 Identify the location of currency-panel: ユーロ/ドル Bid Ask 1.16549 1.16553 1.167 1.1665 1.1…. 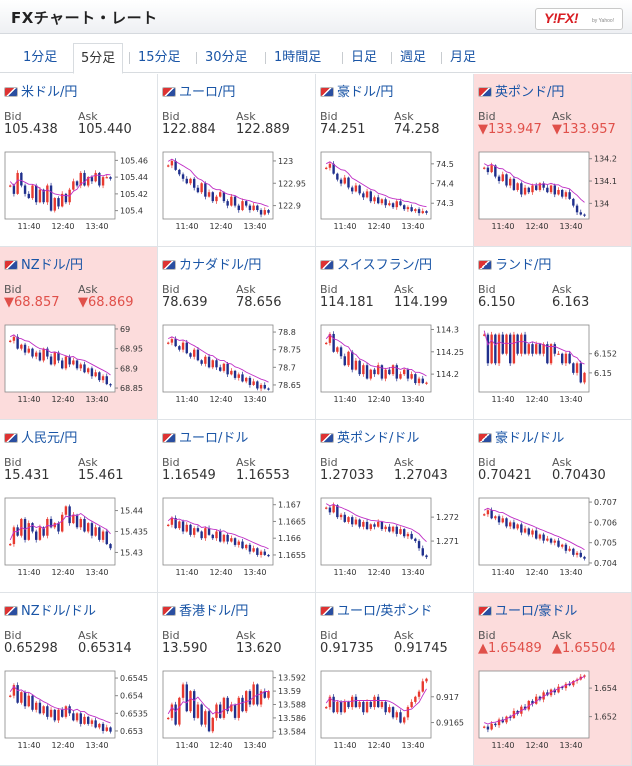
(237, 506).